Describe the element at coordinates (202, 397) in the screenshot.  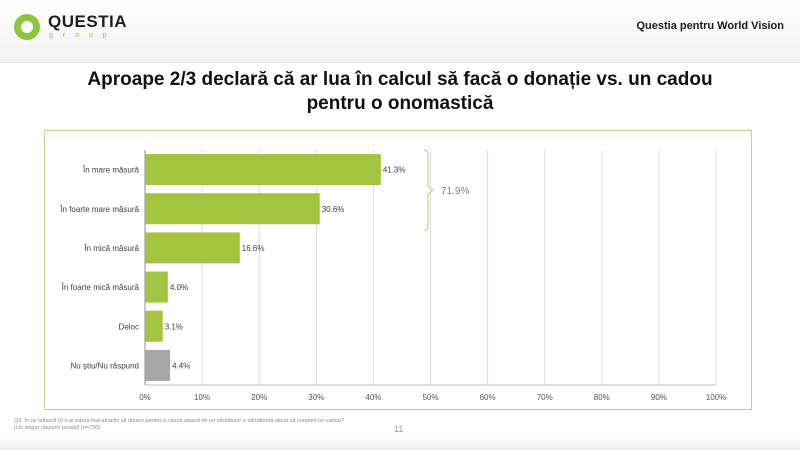
I see `x-tick-label: 10%` at that location.